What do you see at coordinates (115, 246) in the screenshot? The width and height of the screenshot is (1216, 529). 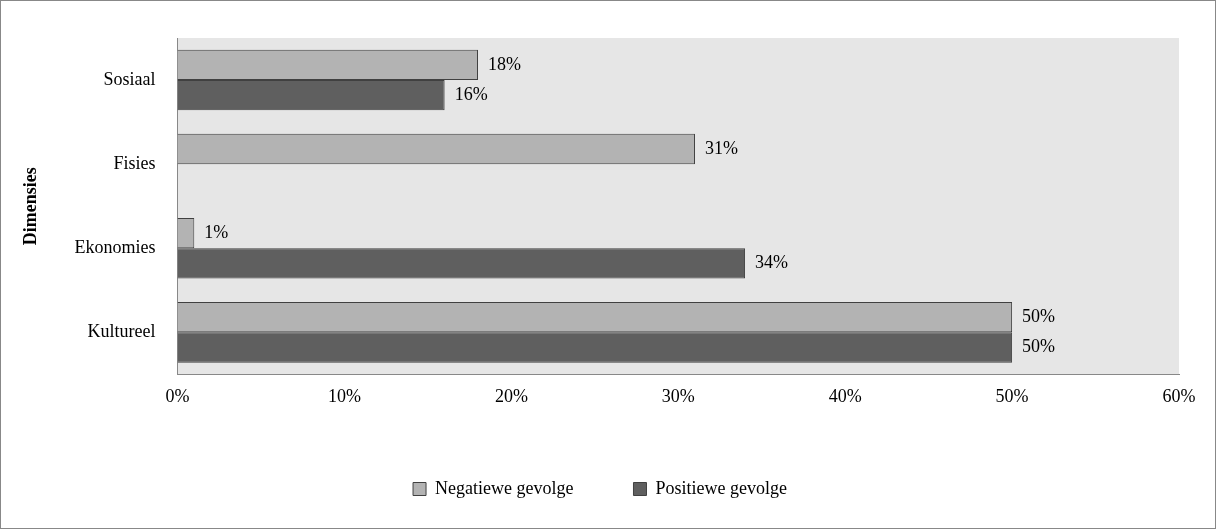 I see `y-tick-label: Ekonomies` at bounding box center [115, 246].